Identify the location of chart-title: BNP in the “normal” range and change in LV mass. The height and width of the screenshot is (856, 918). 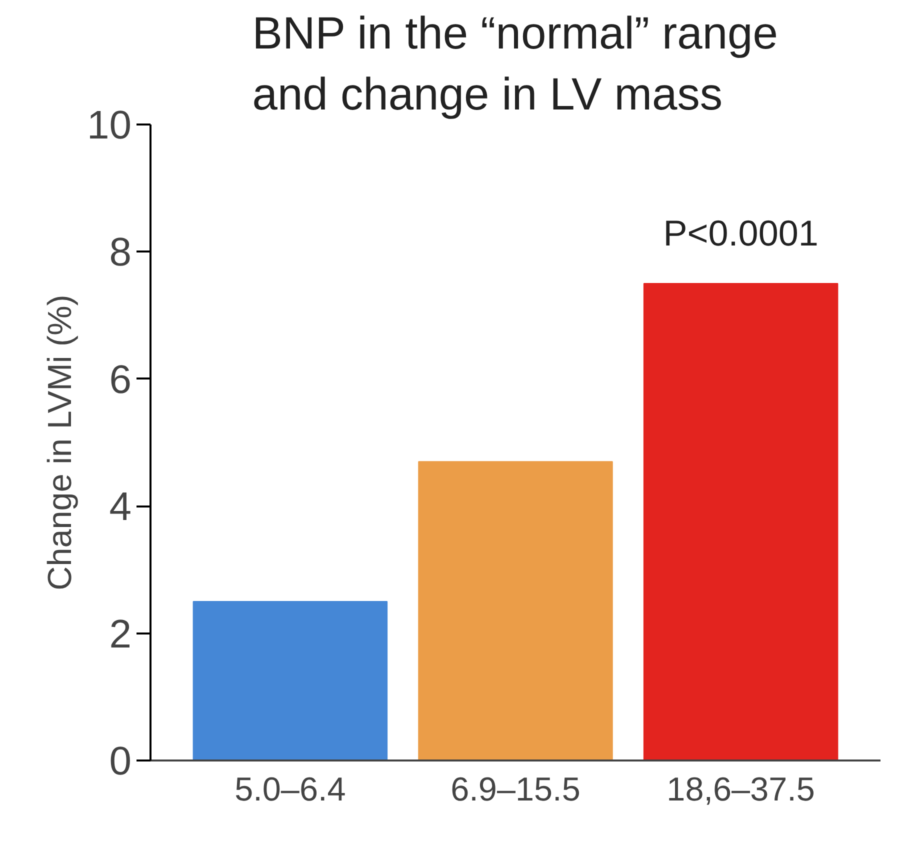
(515, 63).